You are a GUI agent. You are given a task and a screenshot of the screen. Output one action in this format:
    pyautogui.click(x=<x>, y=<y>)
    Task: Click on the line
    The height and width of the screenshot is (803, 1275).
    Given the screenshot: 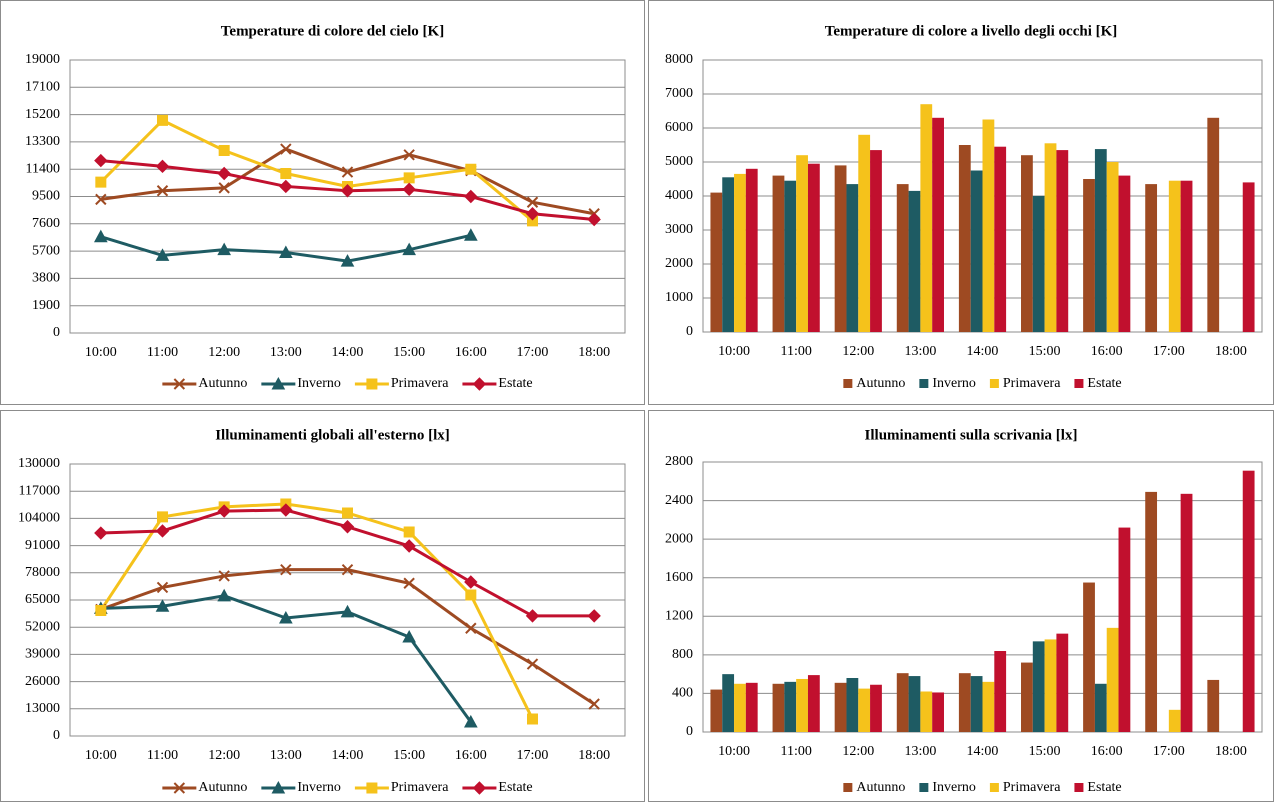 What is the action you would take?
    pyautogui.click(x=316, y=170)
    